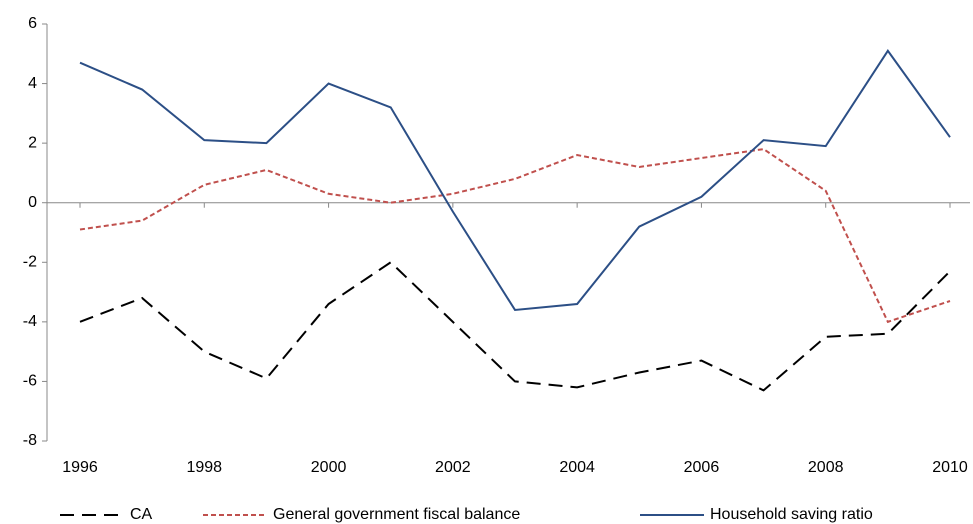 This screenshot has width=973, height=524. I want to click on x-tick-label: 2008, so click(826, 467).